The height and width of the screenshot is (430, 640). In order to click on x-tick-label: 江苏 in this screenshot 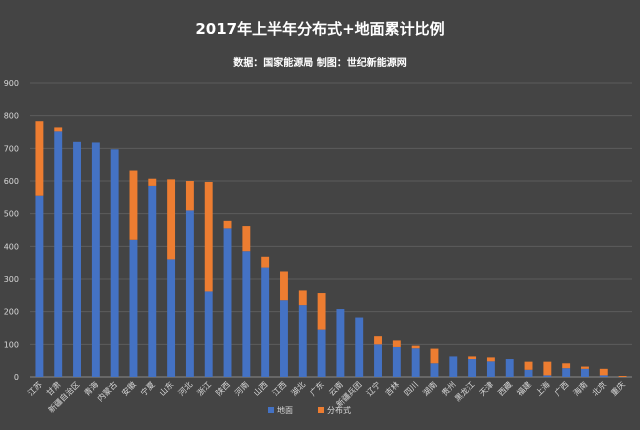, I will do `click(34, 388)`.